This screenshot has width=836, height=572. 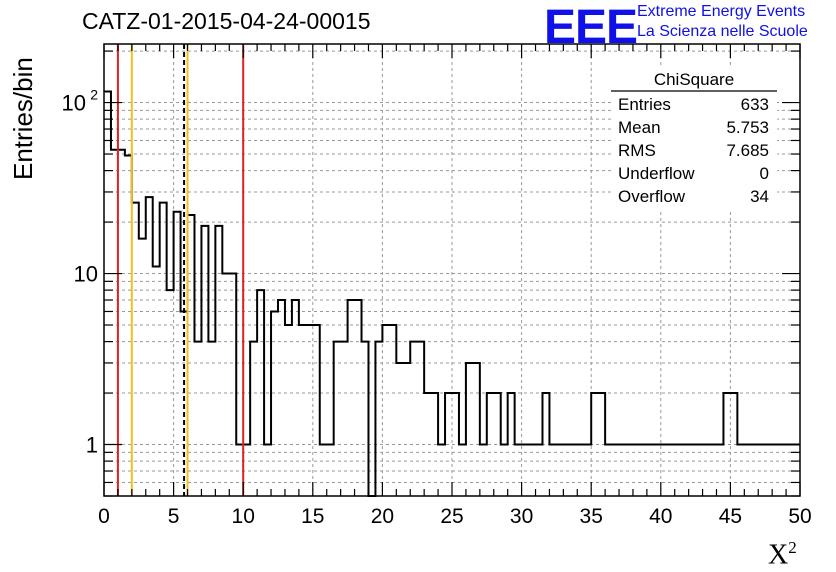 What do you see at coordinates (92, 445) in the screenshot?
I see `y-tick-label: 1` at bounding box center [92, 445].